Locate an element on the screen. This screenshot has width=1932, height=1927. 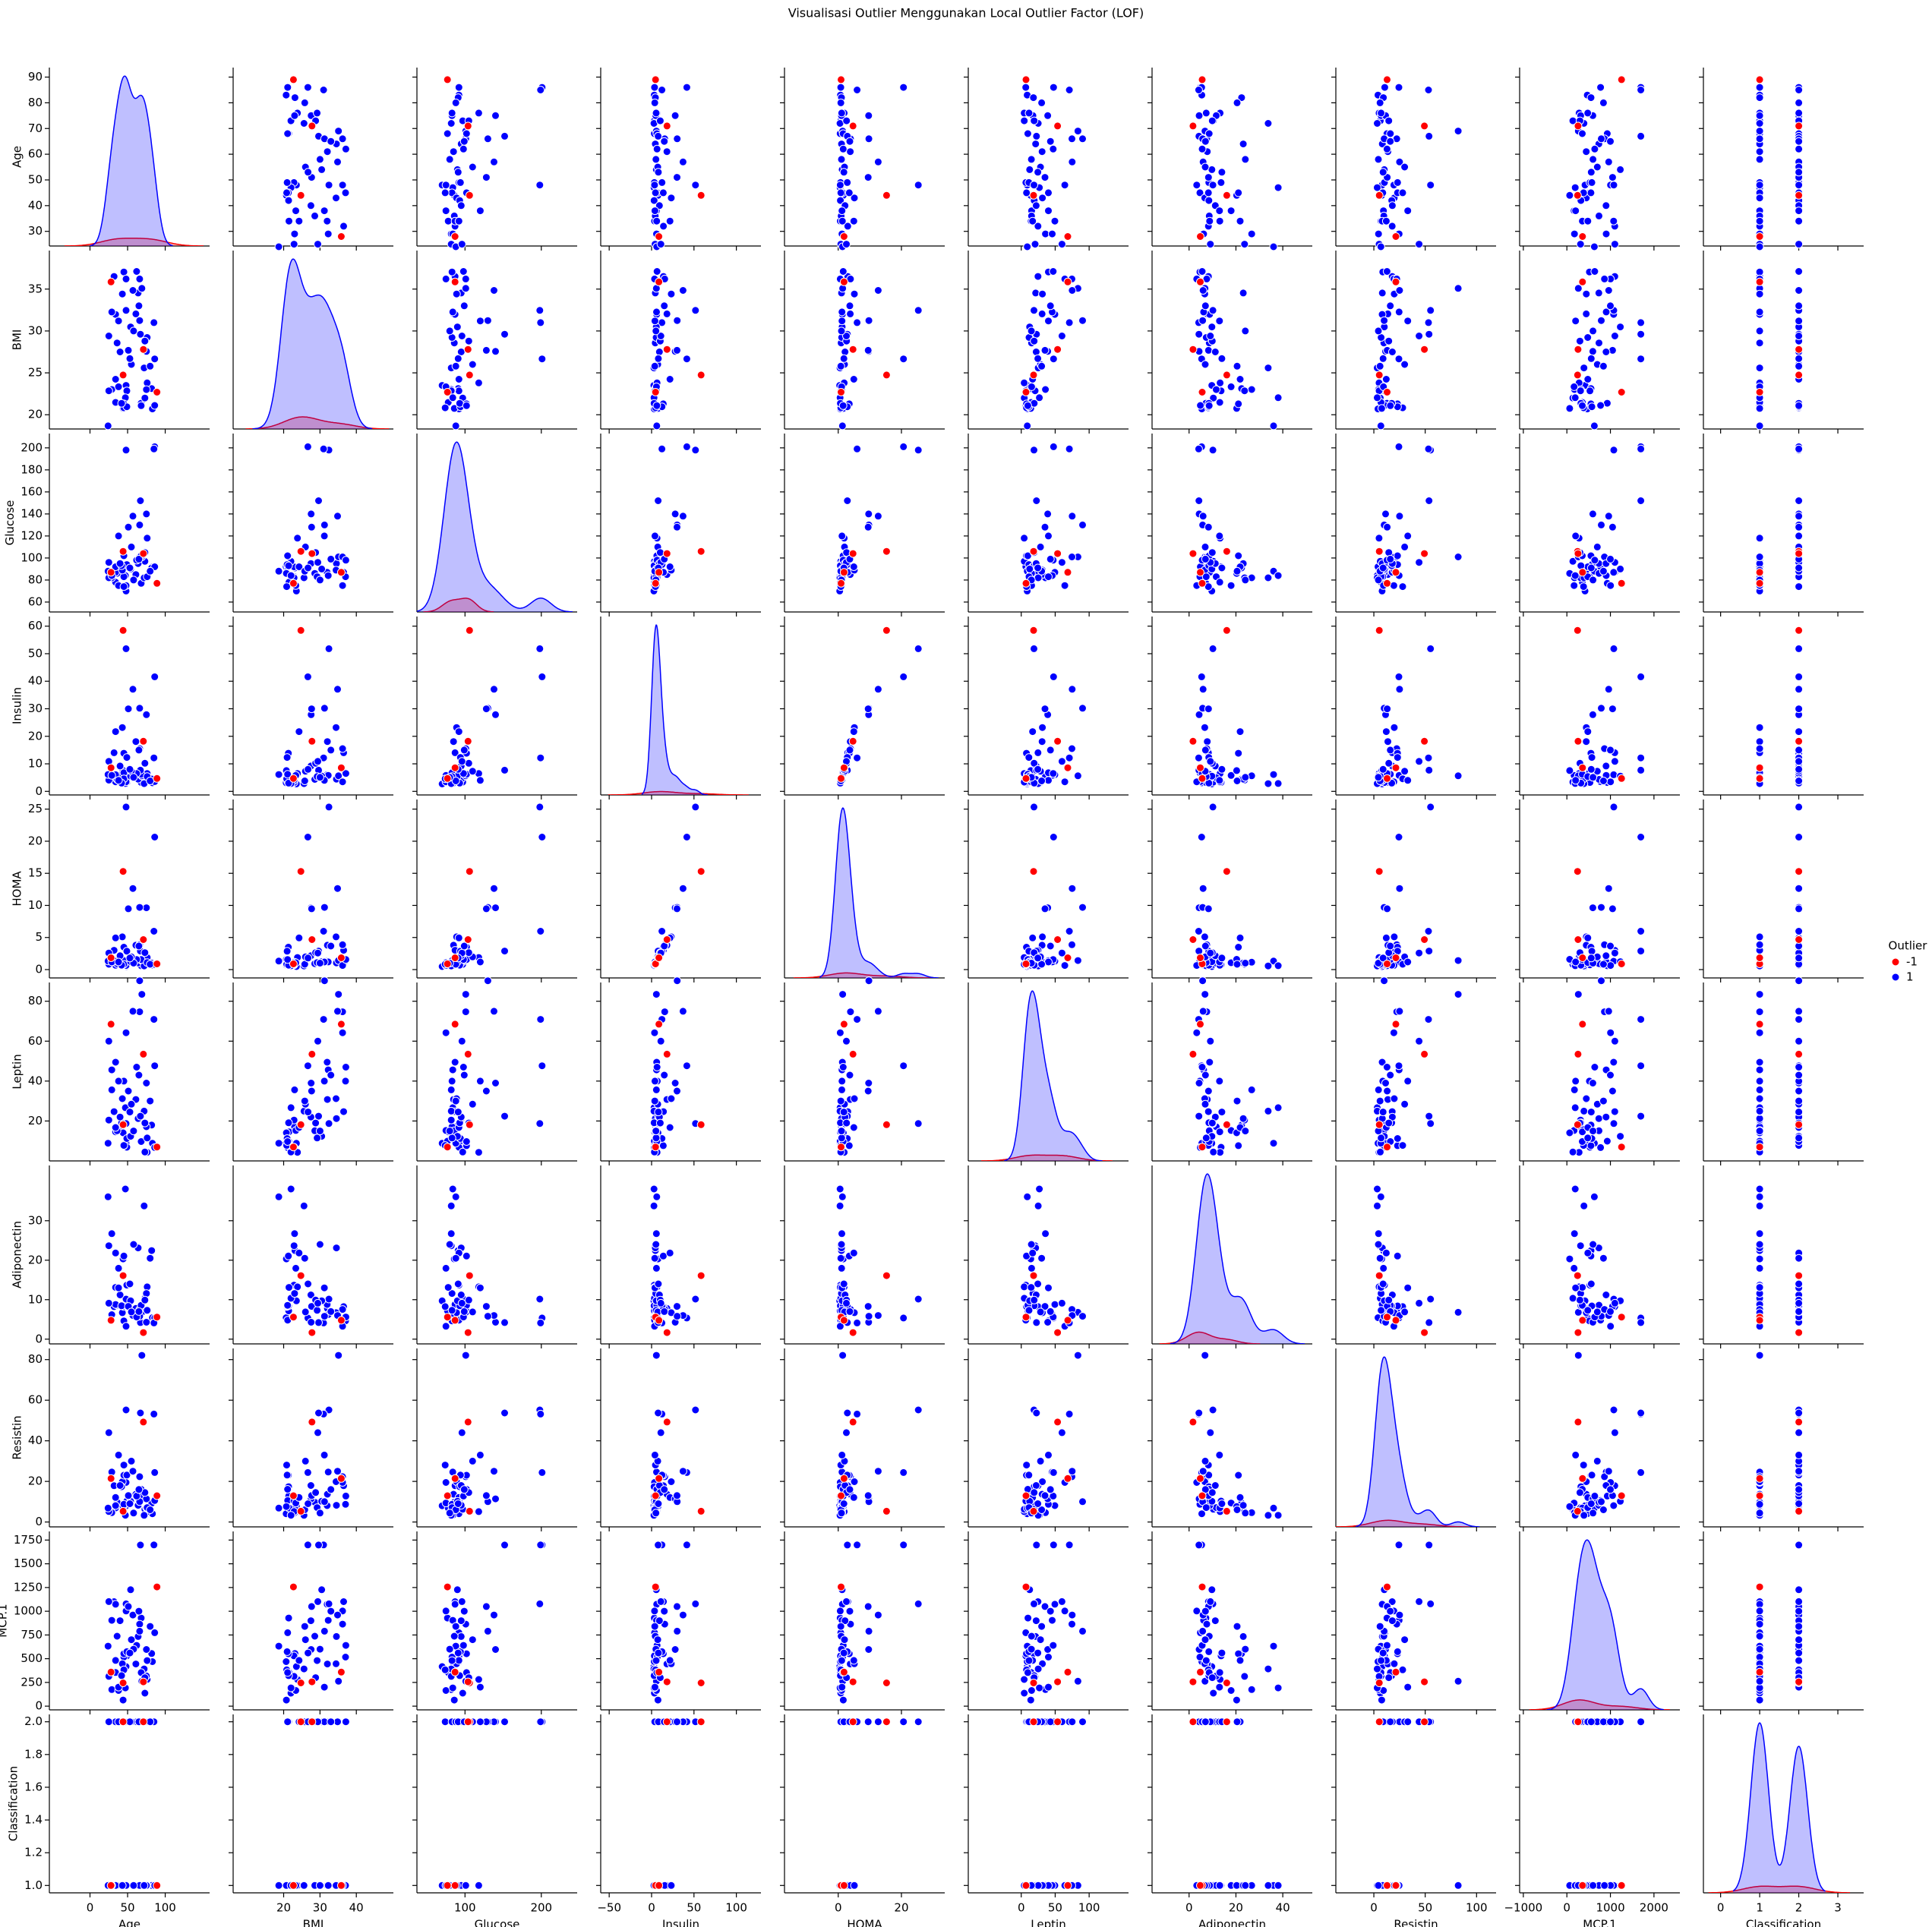
y-tick-label: 60 is located at coordinates (35, 1041).